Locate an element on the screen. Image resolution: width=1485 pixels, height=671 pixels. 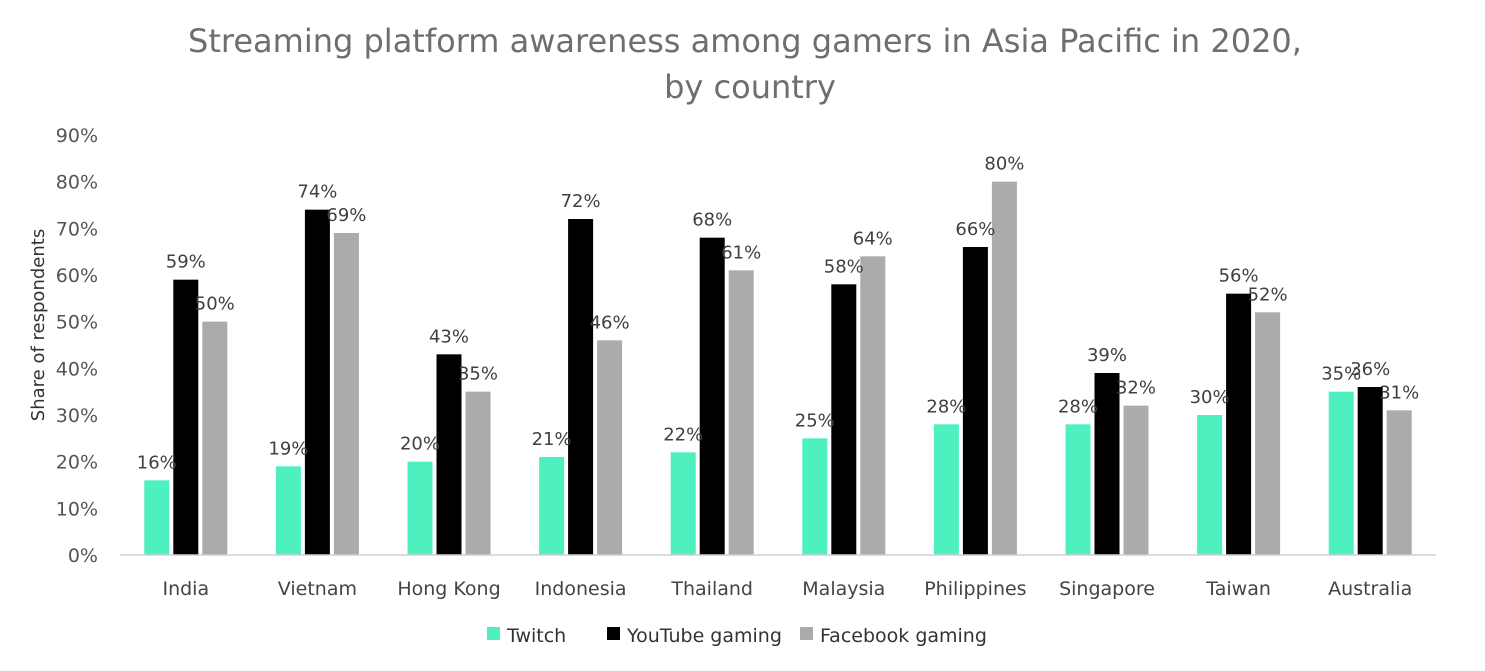
data-label: 36% is located at coordinates (1370, 369).